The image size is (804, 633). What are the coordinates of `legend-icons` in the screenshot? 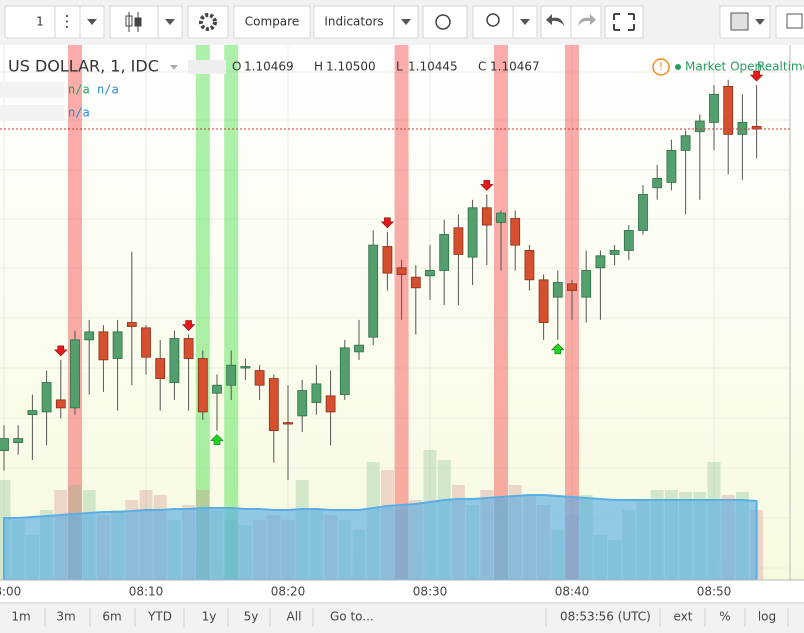 It's located at (207, 67).